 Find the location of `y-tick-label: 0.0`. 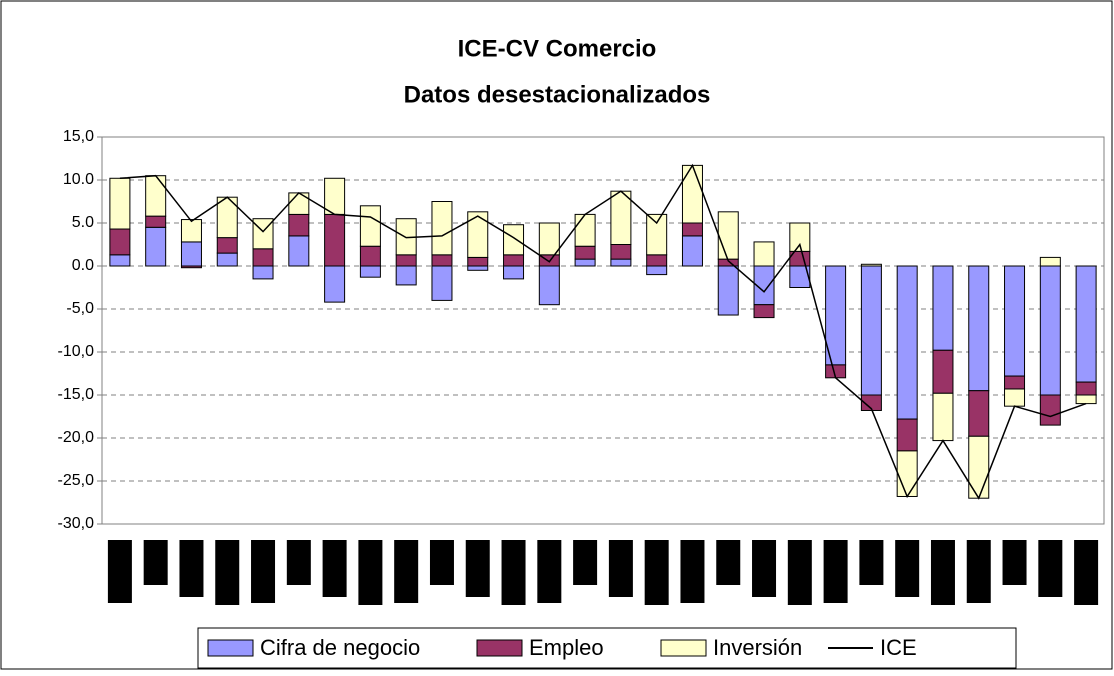

y-tick-label: 0.0 is located at coordinates (83, 265).